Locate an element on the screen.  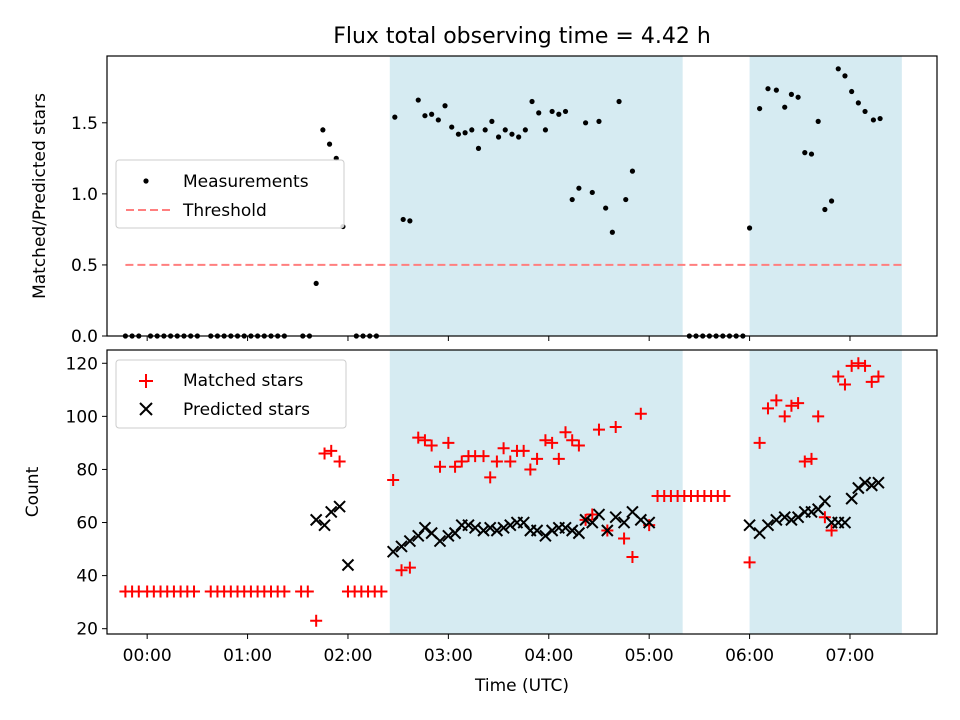
top-legend-frame is located at coordinates (230, 194).